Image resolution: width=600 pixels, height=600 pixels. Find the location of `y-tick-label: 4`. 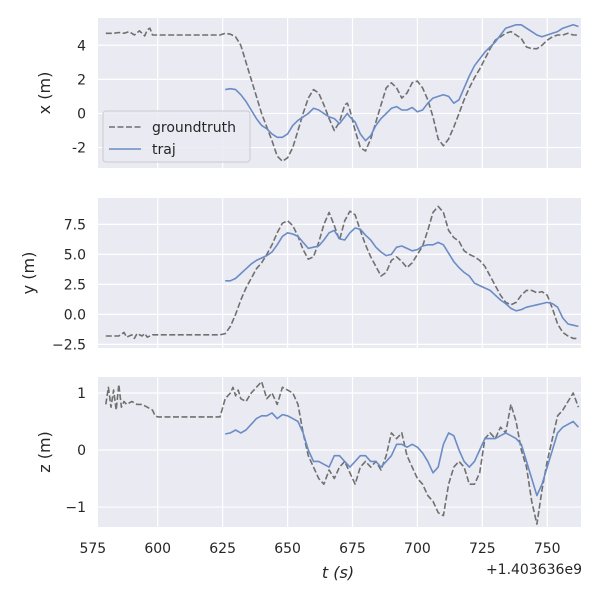

y-tick-label: 4 is located at coordinates (81, 46).